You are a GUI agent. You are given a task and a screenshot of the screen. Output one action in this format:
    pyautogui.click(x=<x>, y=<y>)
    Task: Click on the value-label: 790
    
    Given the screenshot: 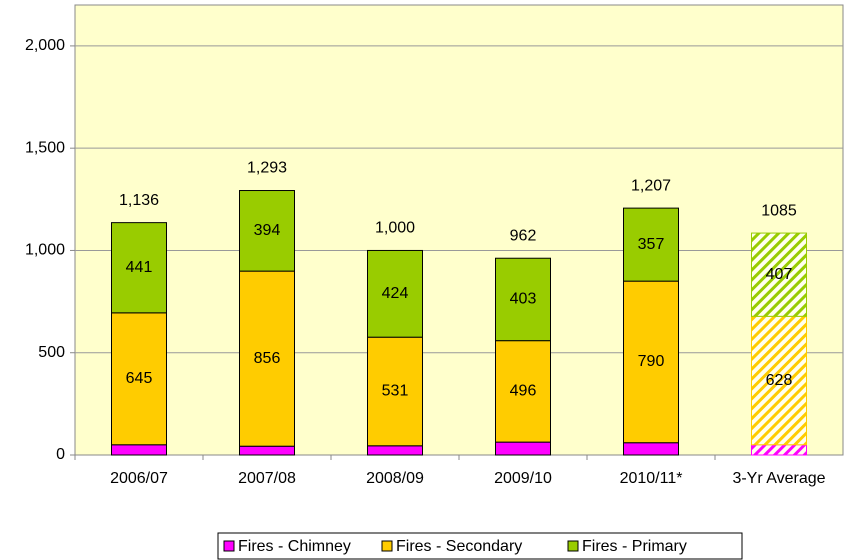 What is the action you would take?
    pyautogui.click(x=651, y=361)
    